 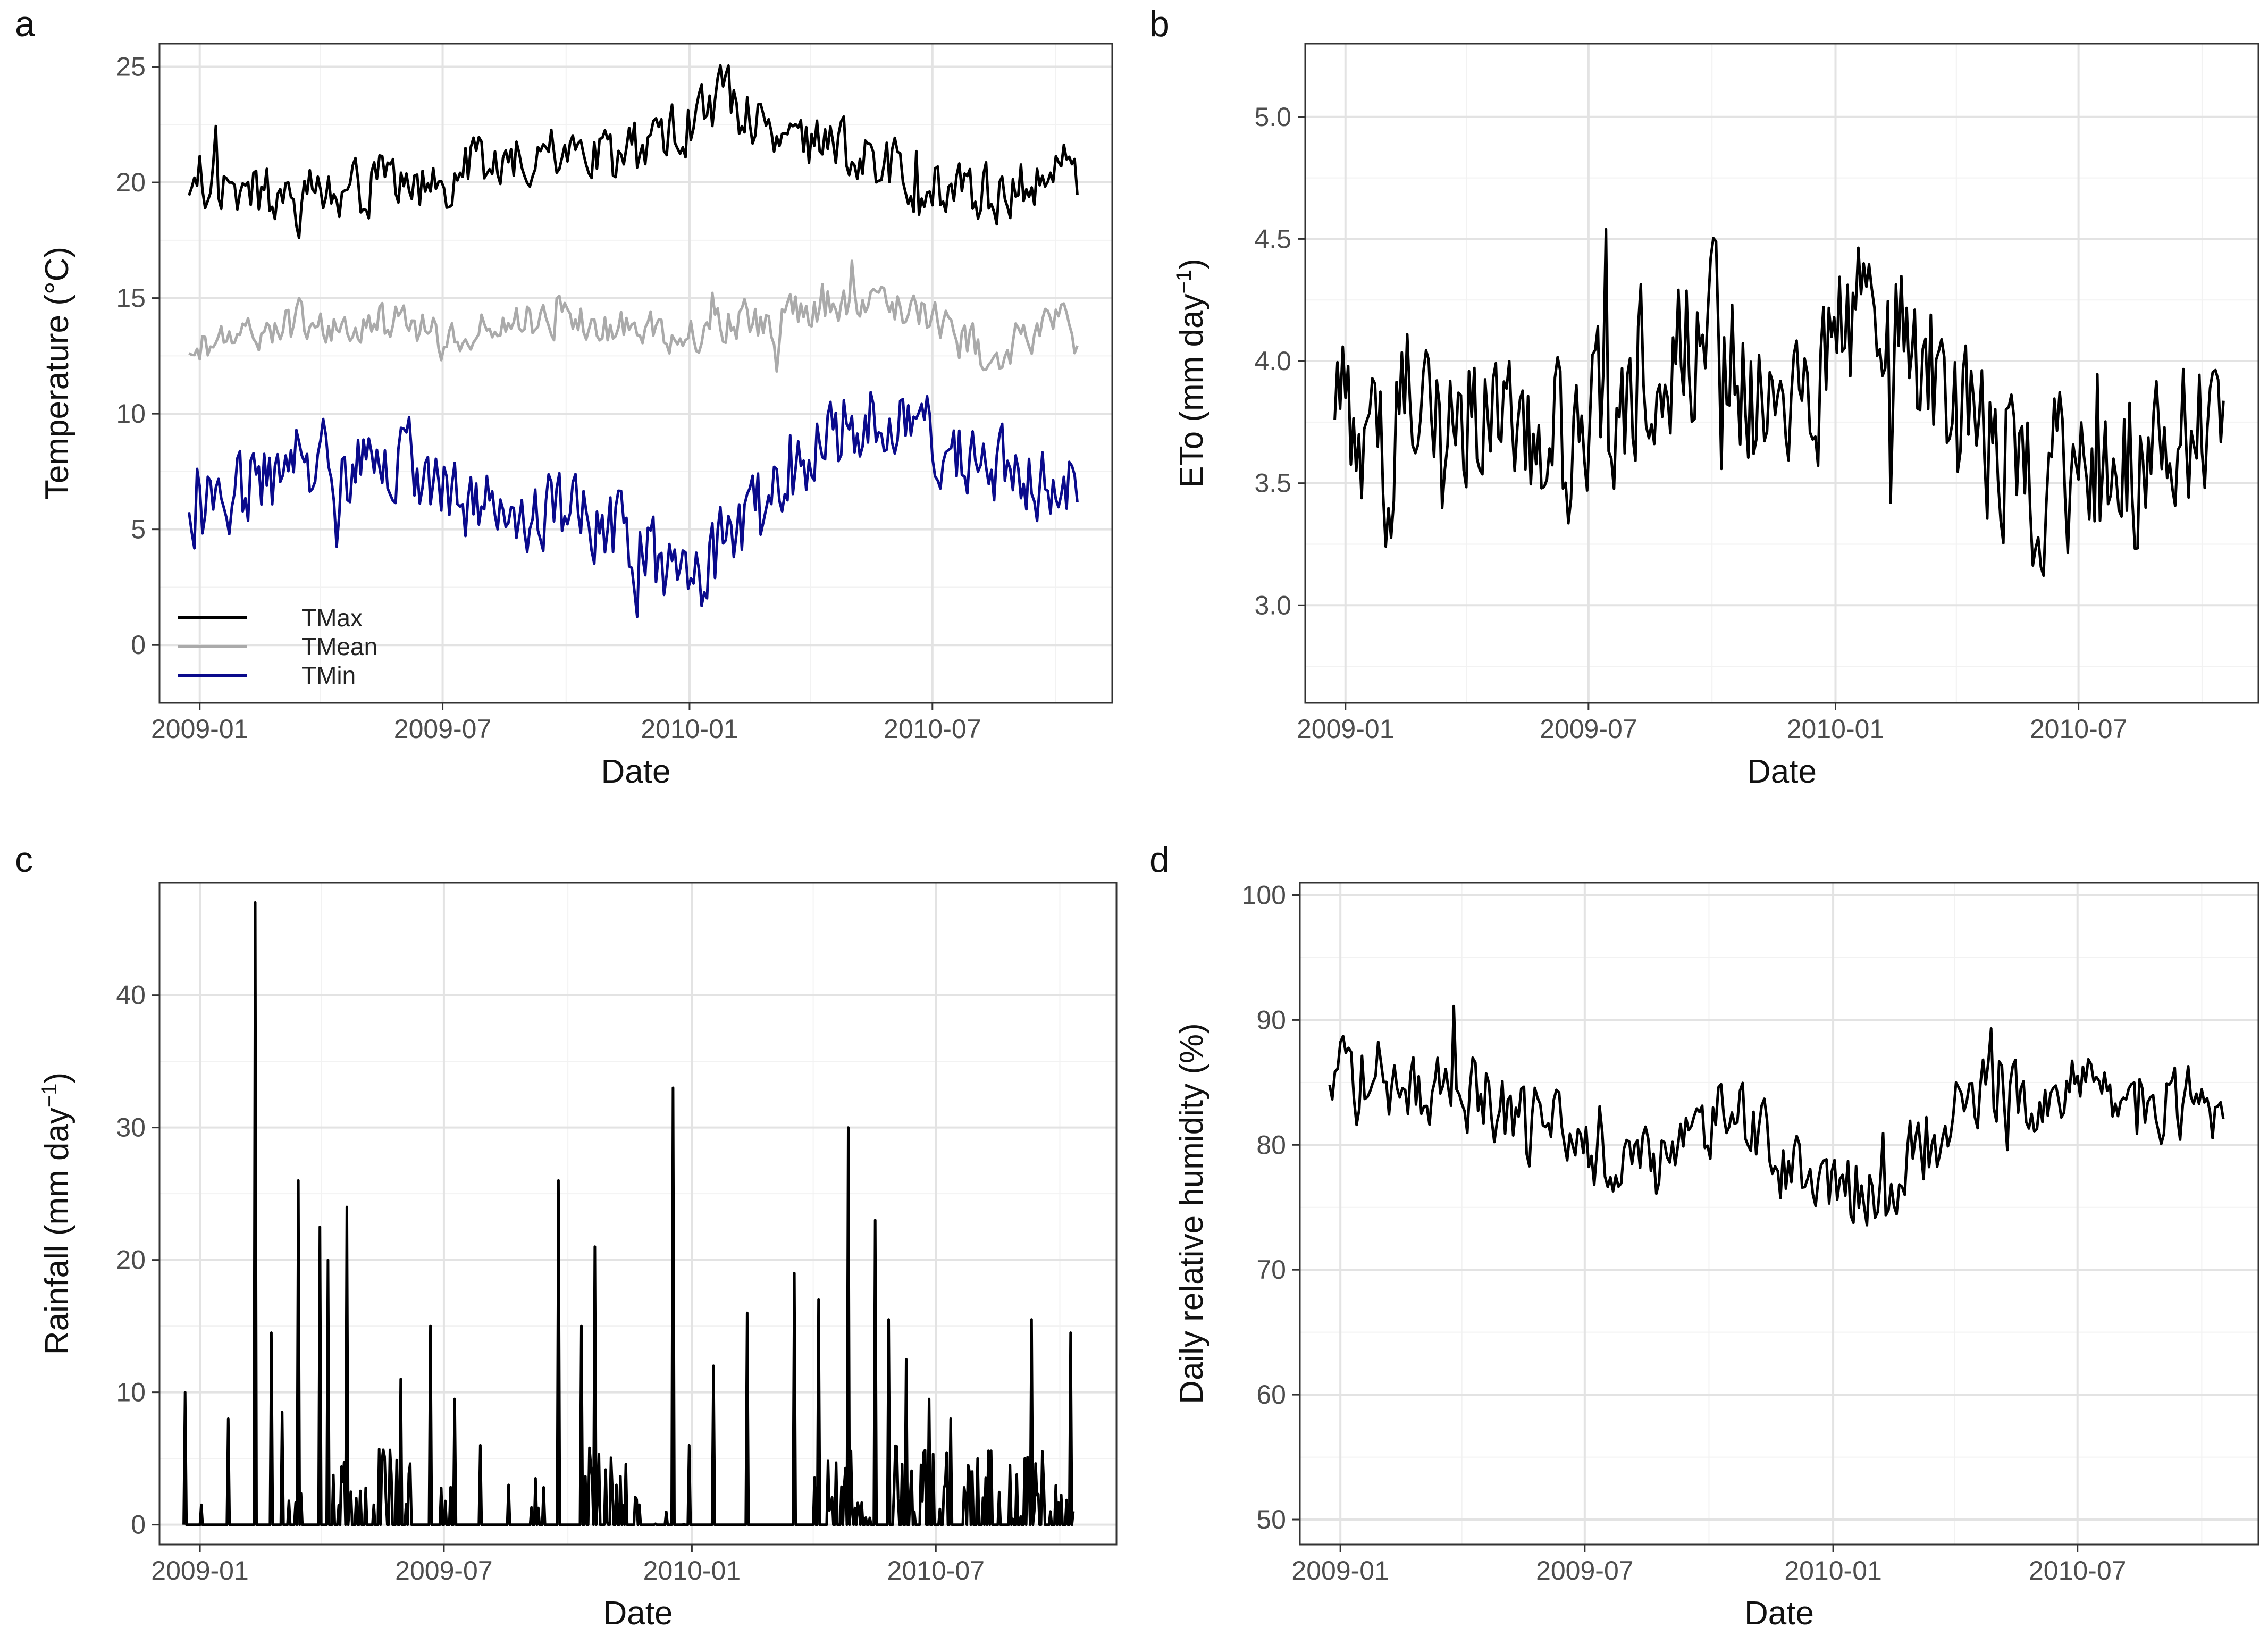 What do you see at coordinates (131, 1128) in the screenshot?
I see `y-tick-label: 30` at bounding box center [131, 1128].